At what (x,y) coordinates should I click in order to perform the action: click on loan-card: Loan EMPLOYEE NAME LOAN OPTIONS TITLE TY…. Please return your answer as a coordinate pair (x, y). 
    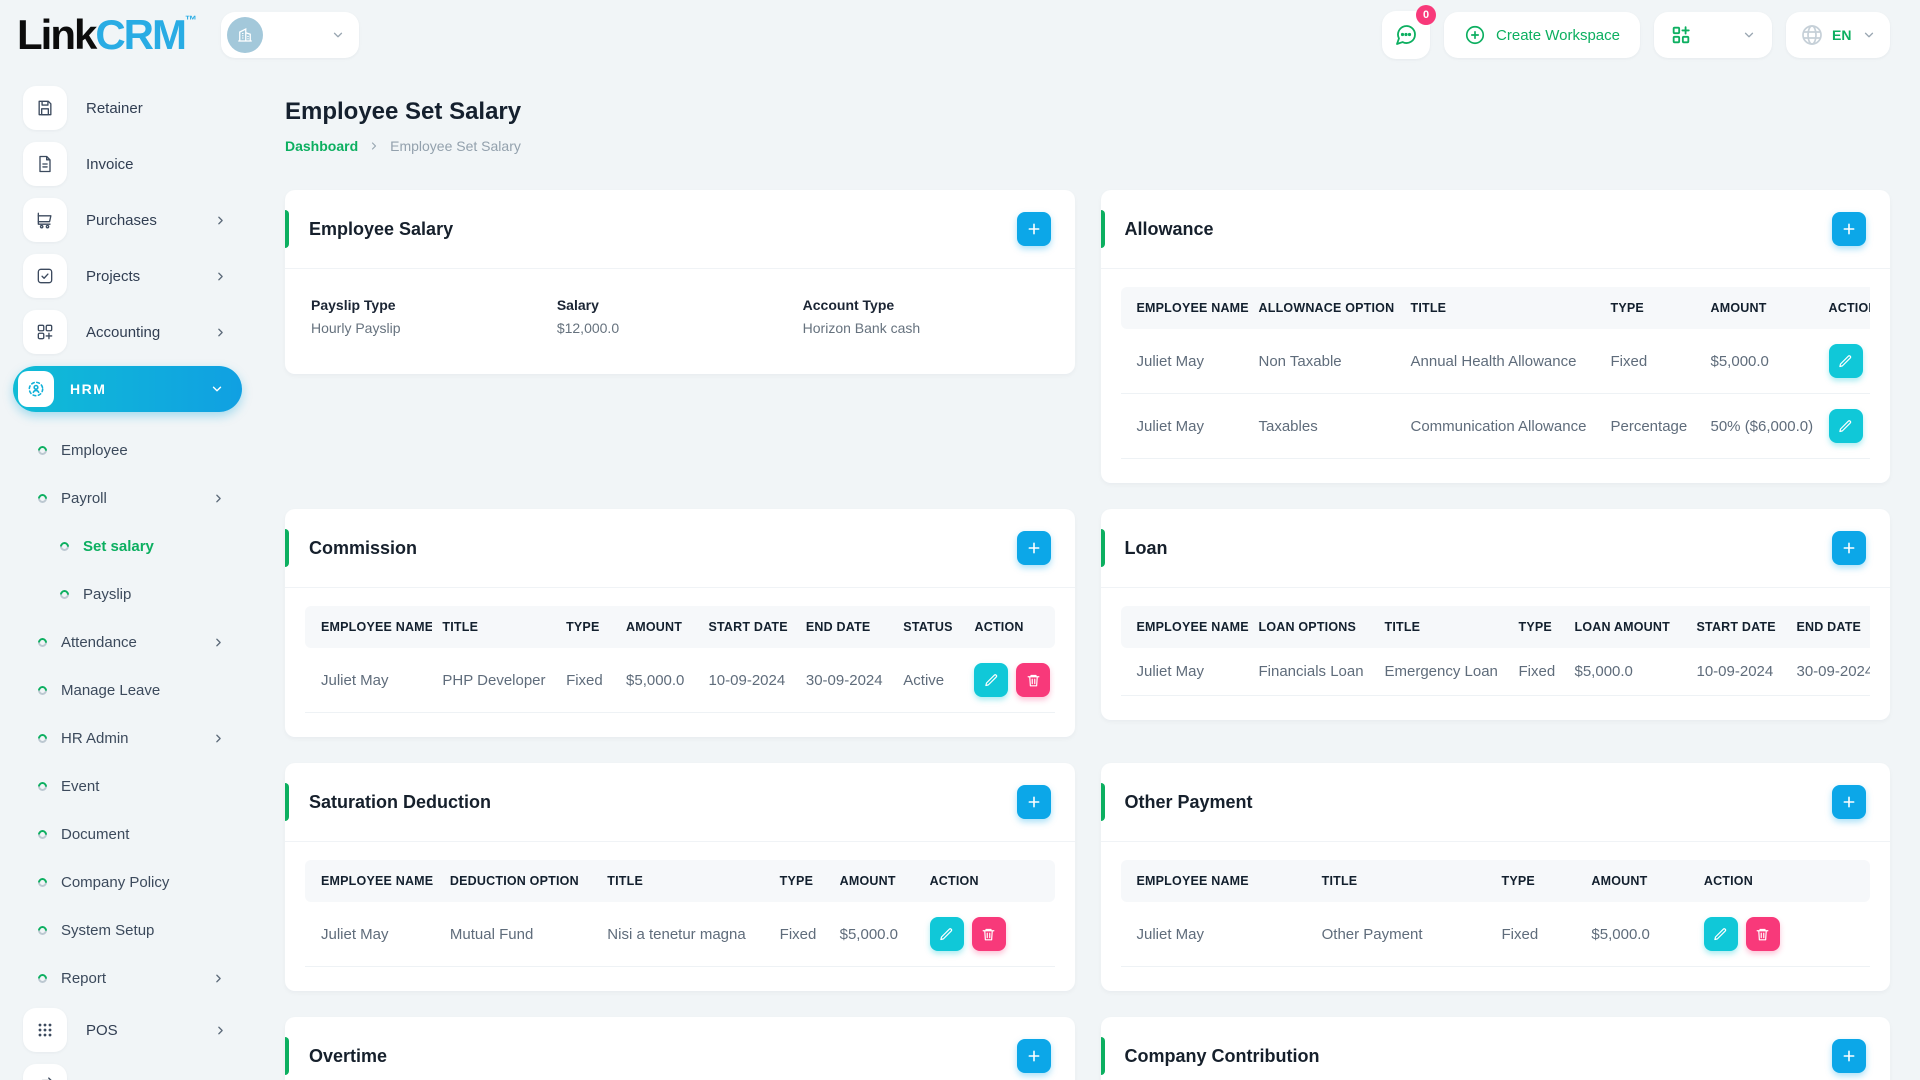
    Looking at the image, I should click on (1495, 614).